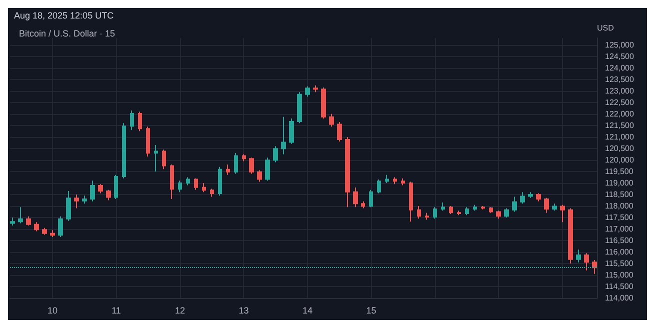 This screenshot has width=655, height=328. I want to click on y-tick-label: 124,000, so click(619, 67).